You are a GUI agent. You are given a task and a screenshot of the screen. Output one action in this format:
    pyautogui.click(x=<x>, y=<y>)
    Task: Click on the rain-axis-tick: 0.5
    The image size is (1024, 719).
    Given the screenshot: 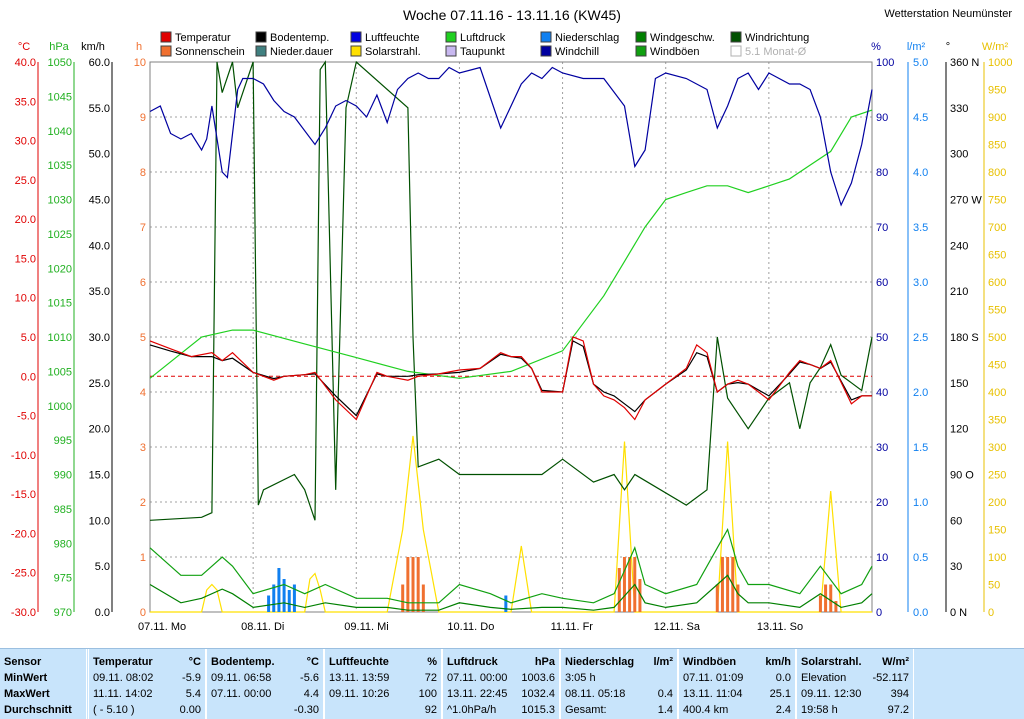 What is the action you would take?
    pyautogui.click(x=920, y=558)
    